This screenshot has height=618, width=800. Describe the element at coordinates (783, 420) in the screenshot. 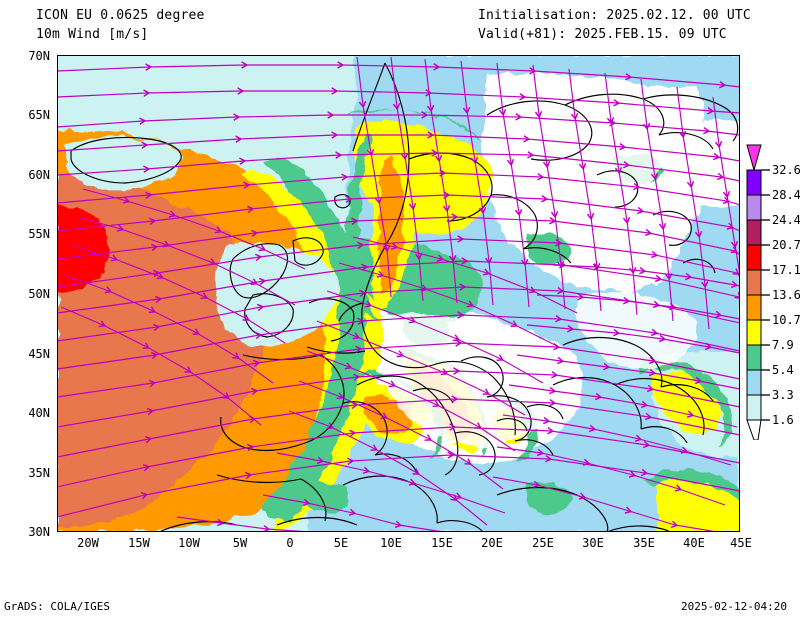

I see `colorbar-label-1_6: 1.6` at that location.